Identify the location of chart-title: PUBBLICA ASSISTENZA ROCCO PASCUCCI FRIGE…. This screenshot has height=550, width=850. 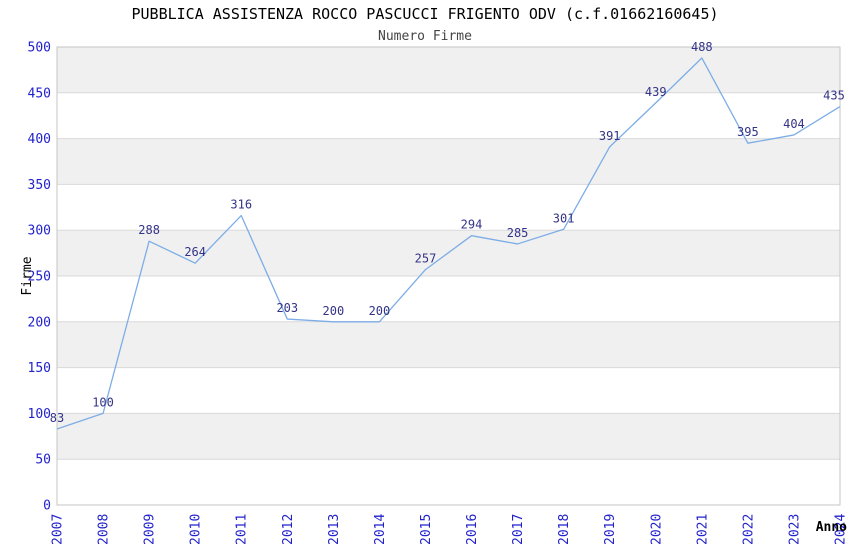
(425, 14).